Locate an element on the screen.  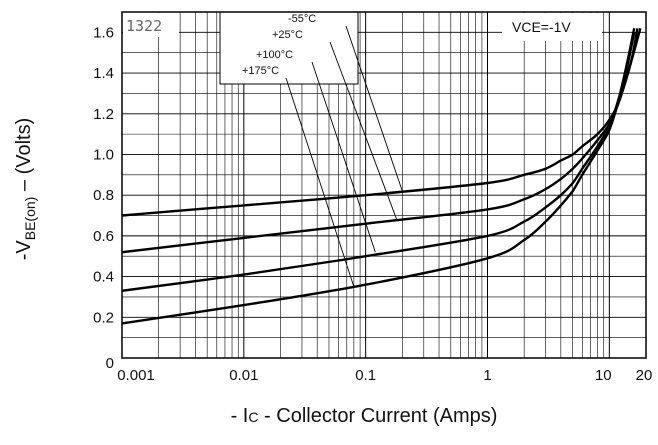
condition-label: VCE=-1V is located at coordinates (541, 27).